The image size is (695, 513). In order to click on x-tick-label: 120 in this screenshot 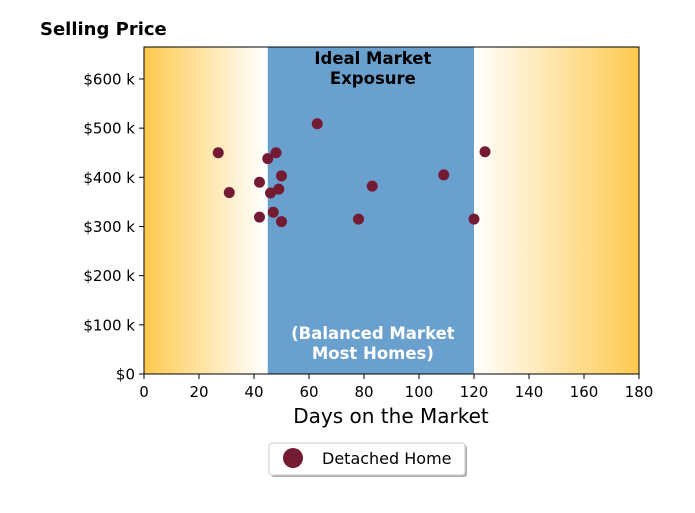, I will do `click(474, 392)`.